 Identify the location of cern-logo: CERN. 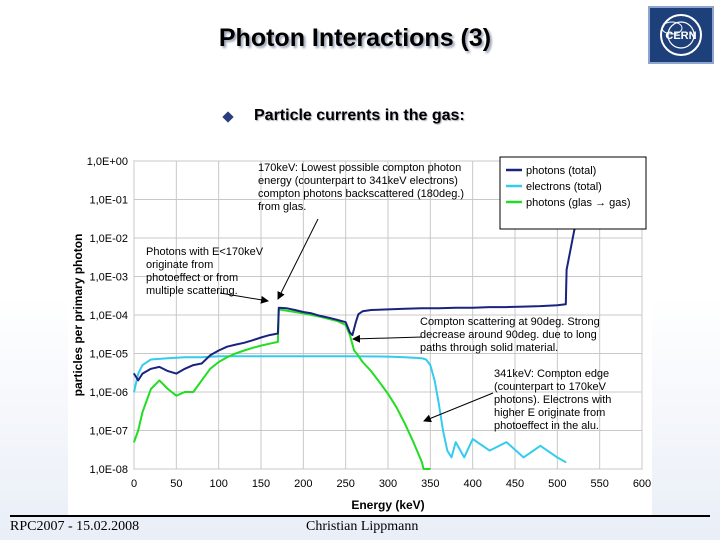
(681, 35).